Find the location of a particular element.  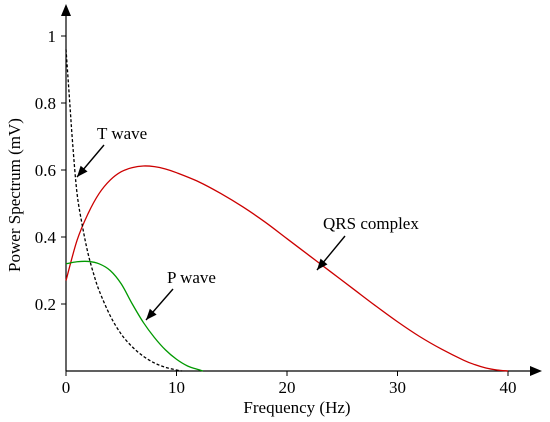

annotation-label-qrs-complex: QRS complex is located at coordinates (371, 223).